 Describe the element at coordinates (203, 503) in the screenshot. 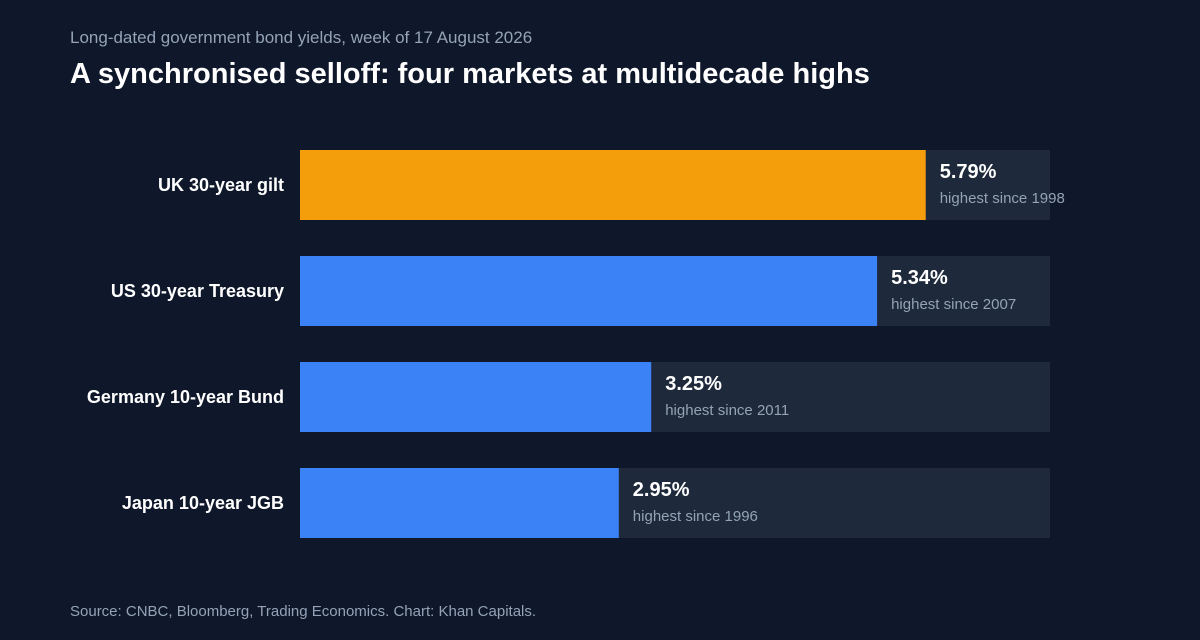

I see `category-label: Japan 10-year JGB` at that location.